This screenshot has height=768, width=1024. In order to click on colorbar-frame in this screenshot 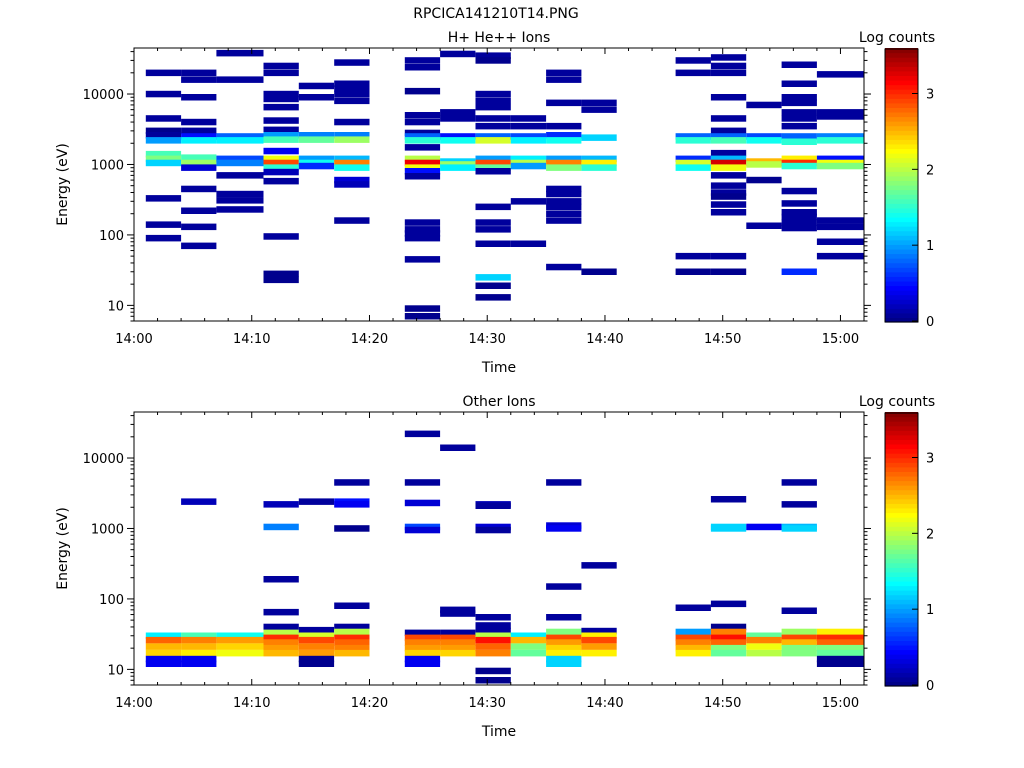, I will do `click(901, 549)`.